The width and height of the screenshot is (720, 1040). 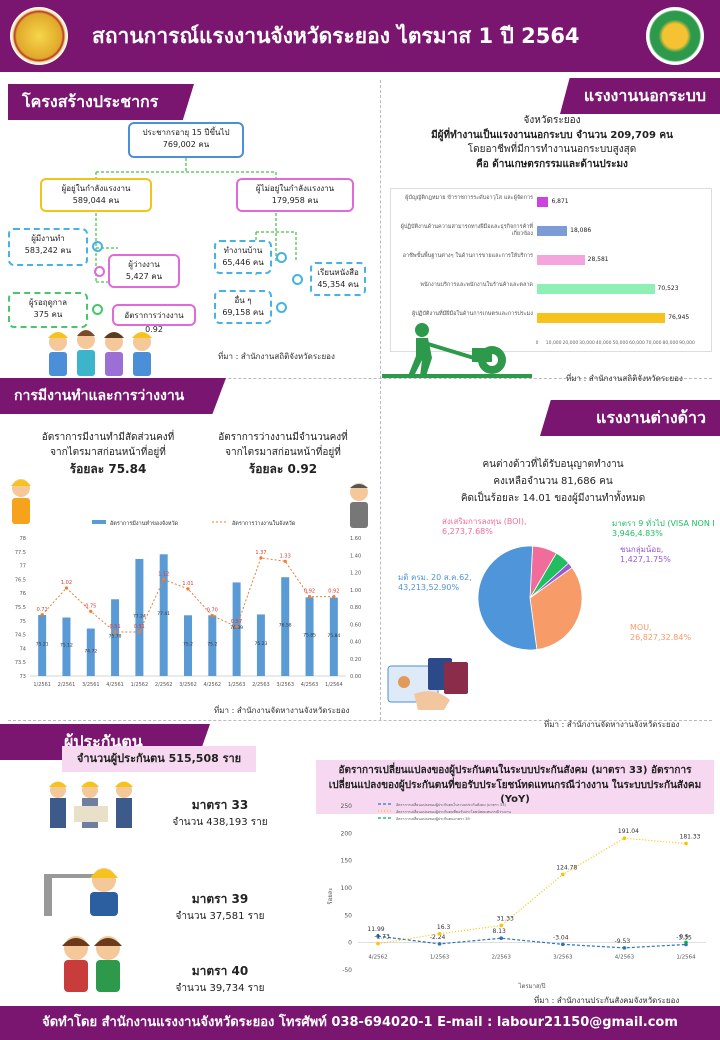 I want to click on informal-axis-tick: 80,000, so click(x=670, y=343).